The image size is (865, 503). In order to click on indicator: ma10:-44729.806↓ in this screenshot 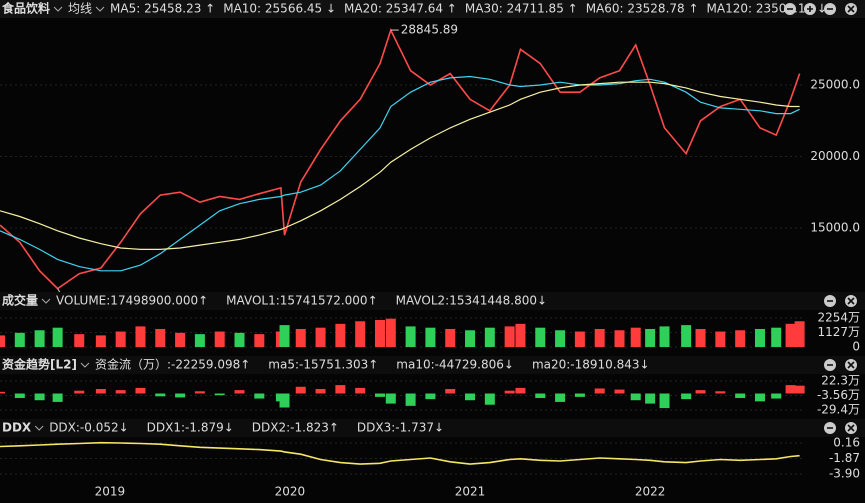, I will do `click(455, 365)`.